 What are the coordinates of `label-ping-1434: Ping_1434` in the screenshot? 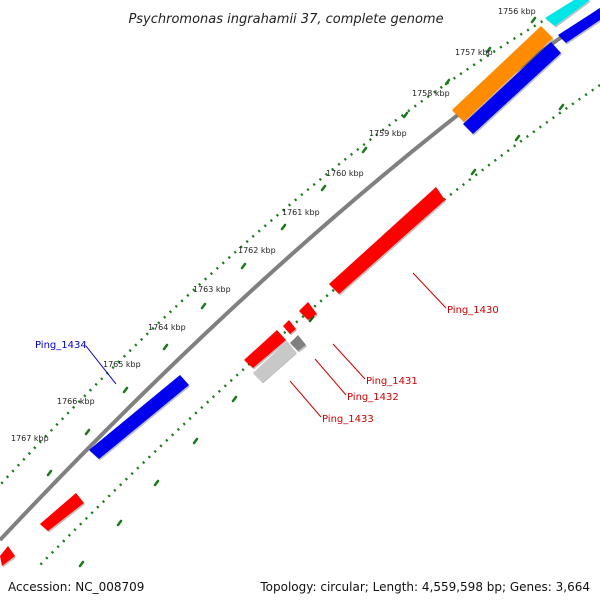 It's located at (61, 345).